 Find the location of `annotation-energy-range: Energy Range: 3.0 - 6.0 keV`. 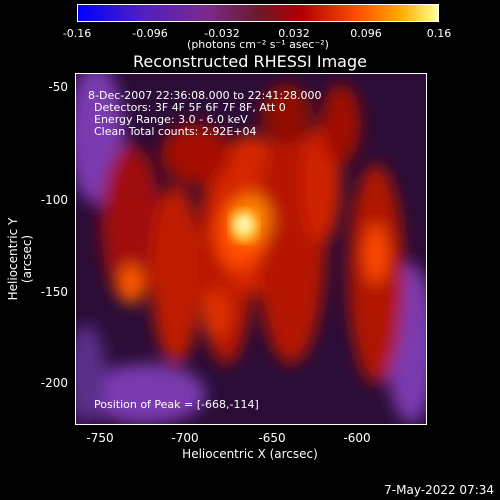

annotation-energy-range: Energy Range: 3.0 - 6.0 keV is located at coordinates (171, 119).